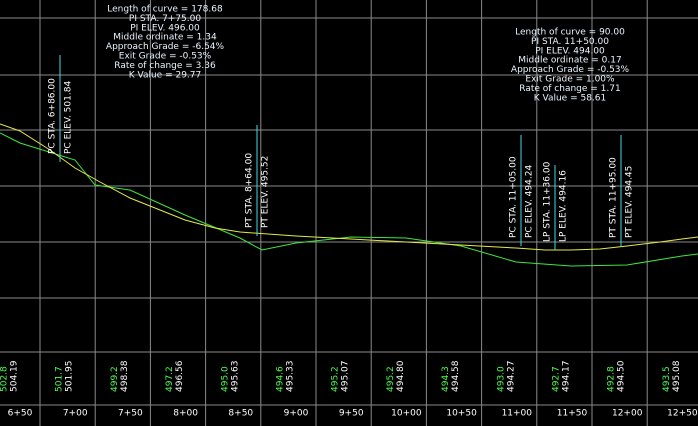  What do you see at coordinates (185, 414) in the screenshot?
I see `station-label: 8+00` at bounding box center [185, 414].